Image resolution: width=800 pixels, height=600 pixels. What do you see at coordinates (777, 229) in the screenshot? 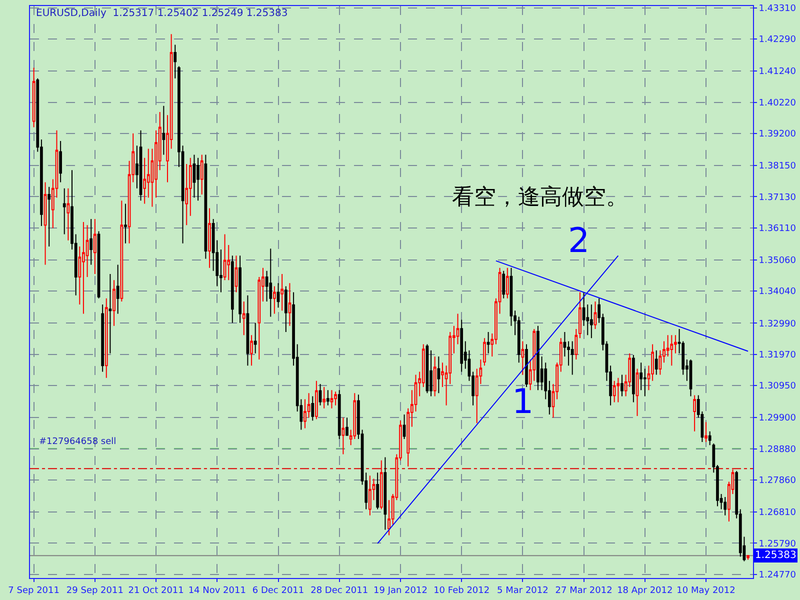
I see `y-tick-label: 1.36110` at bounding box center [777, 229].